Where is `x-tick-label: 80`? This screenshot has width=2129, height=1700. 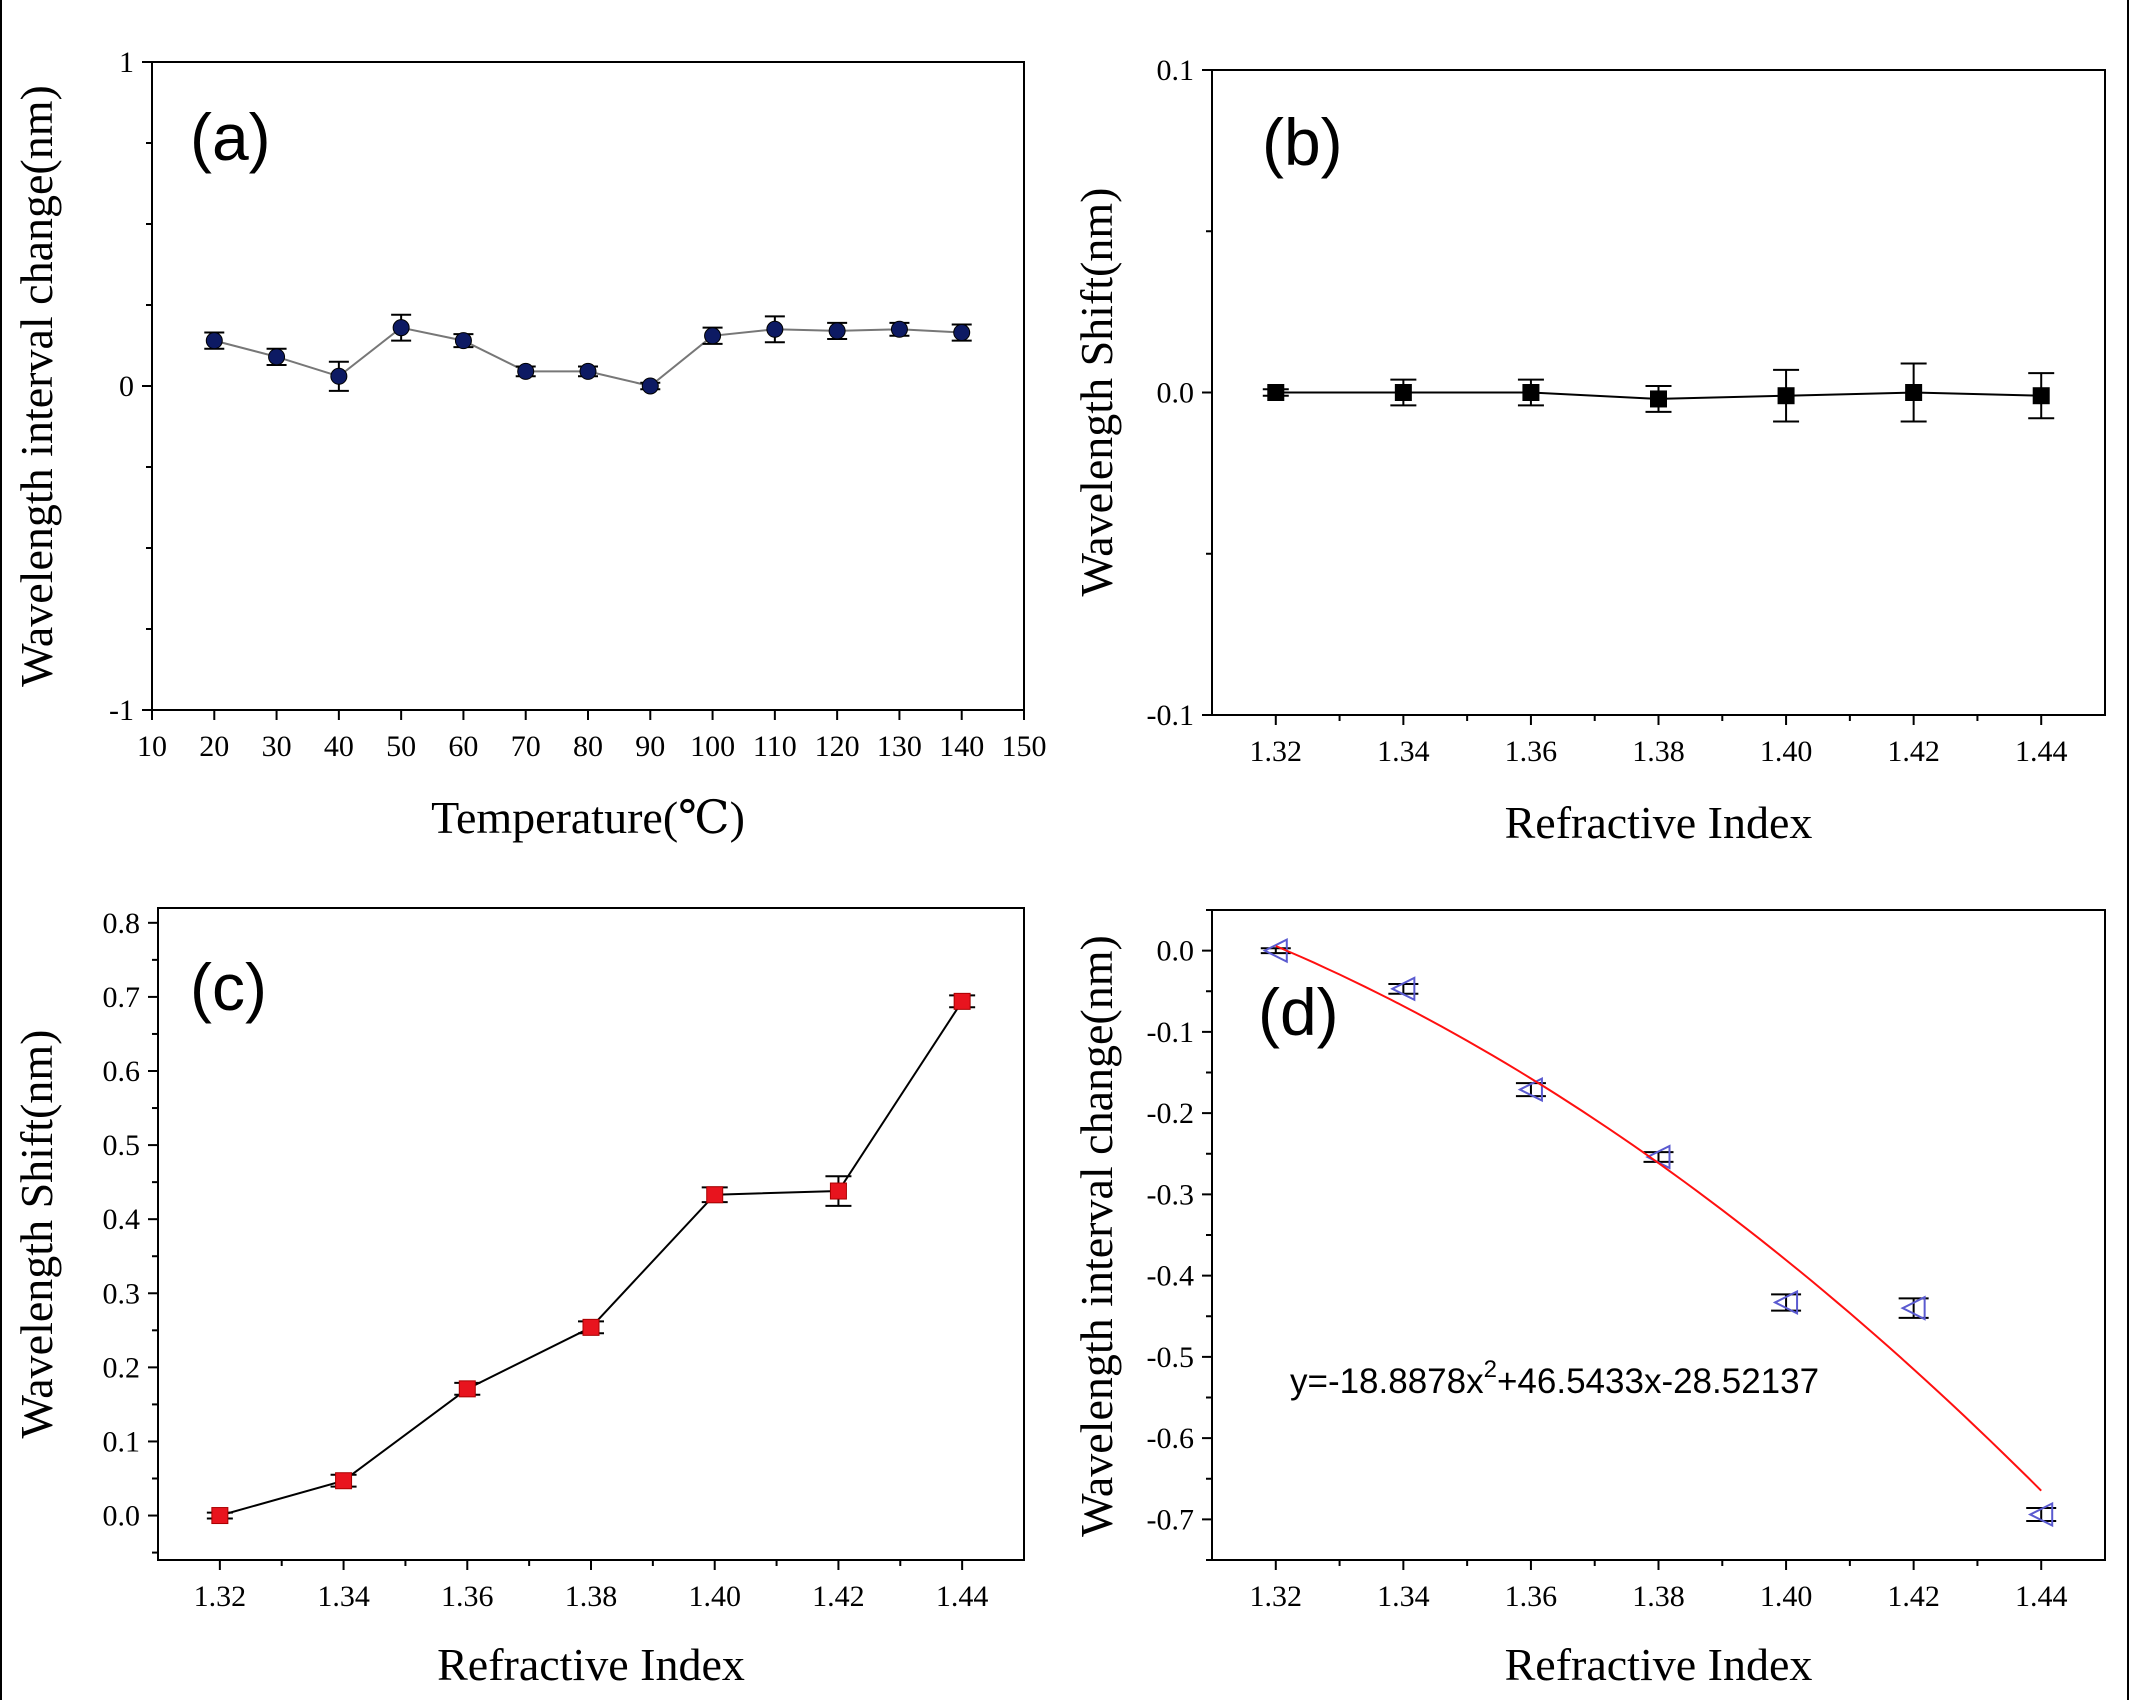
x-tick-label: 80 is located at coordinates (588, 746).